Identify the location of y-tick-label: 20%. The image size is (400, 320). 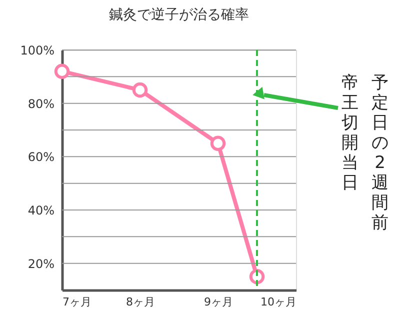
(41, 263).